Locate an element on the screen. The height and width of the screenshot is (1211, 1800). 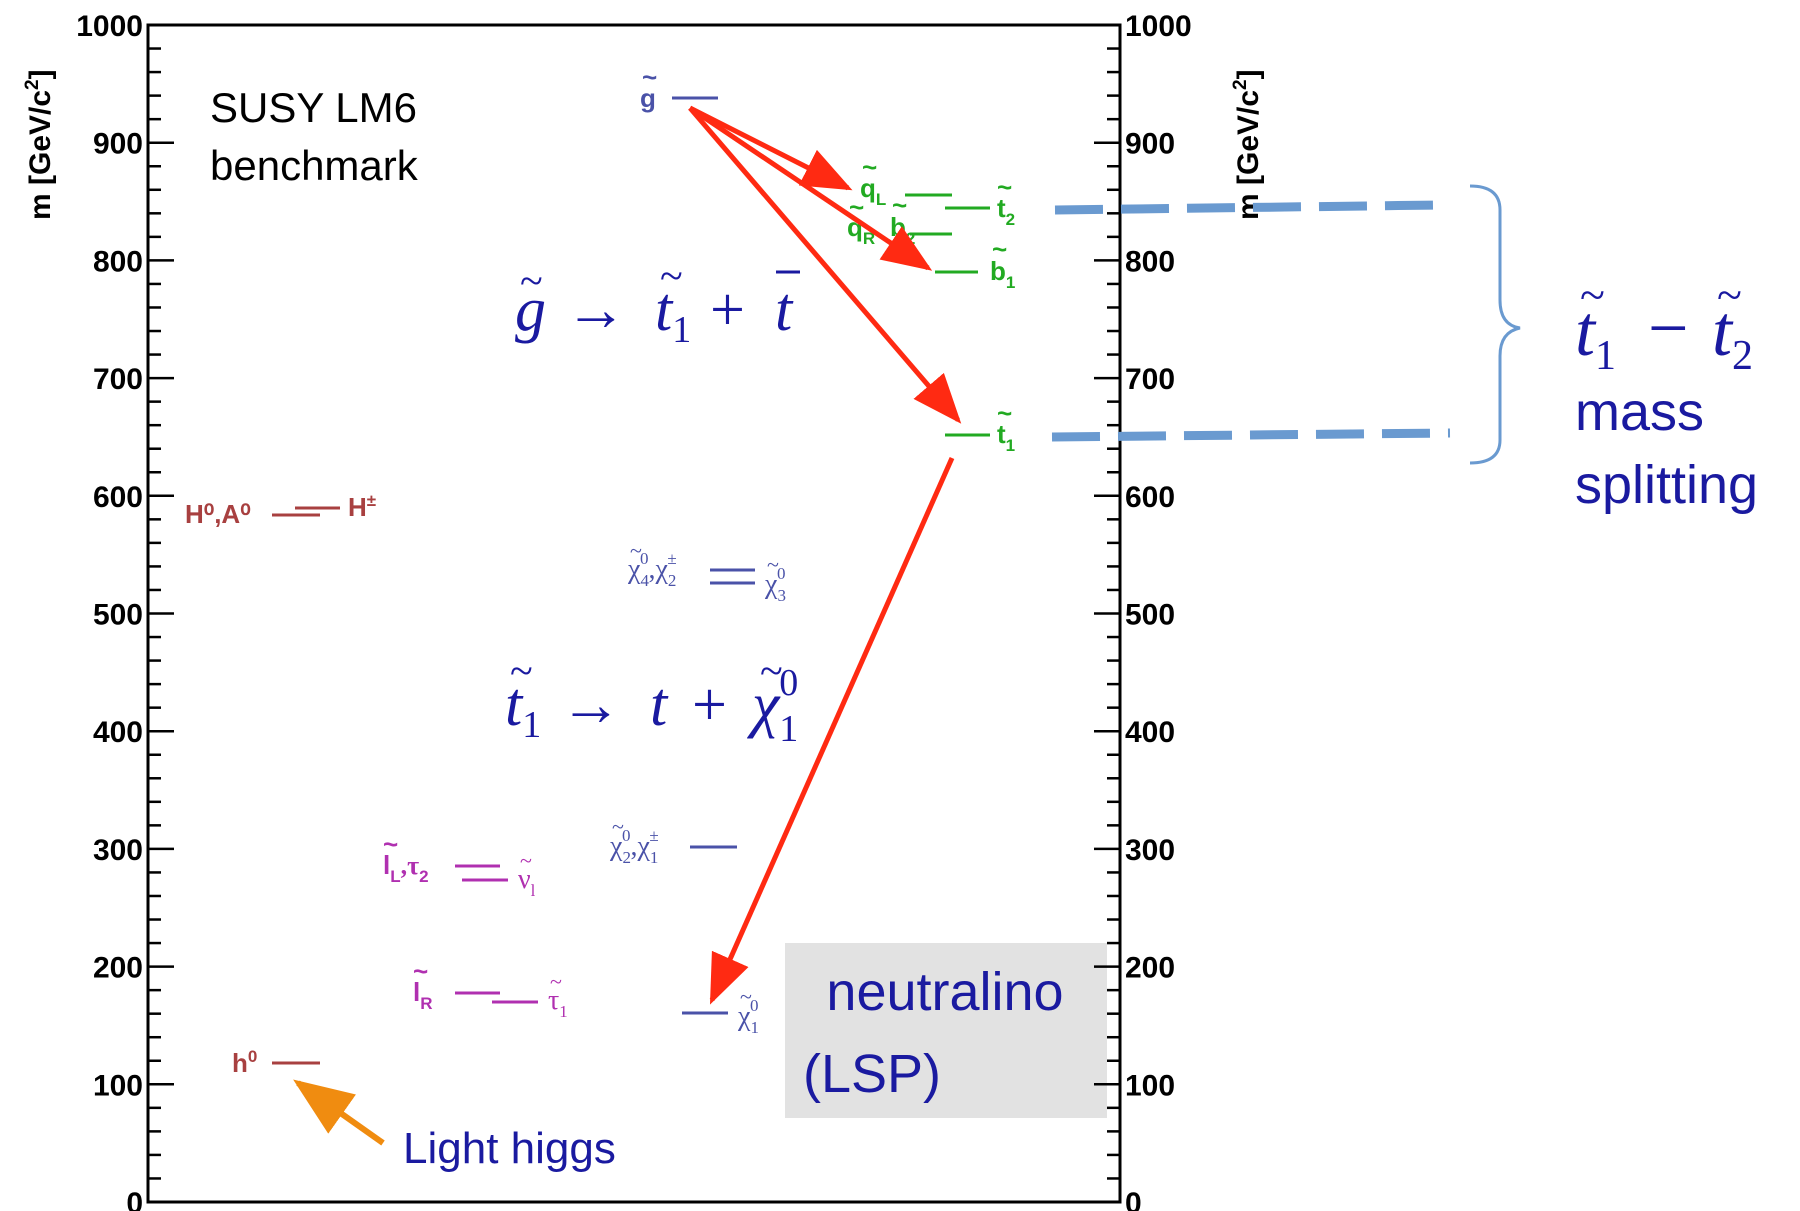
label-neutralino-1-symbol: χ is located at coordinates (744, 1016).